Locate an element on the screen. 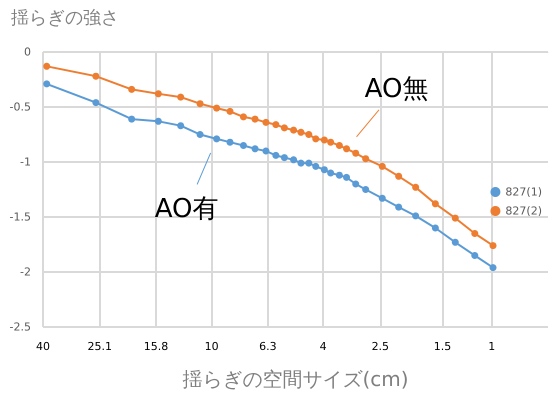  x-tick-label: 10 is located at coordinates (211, 346).